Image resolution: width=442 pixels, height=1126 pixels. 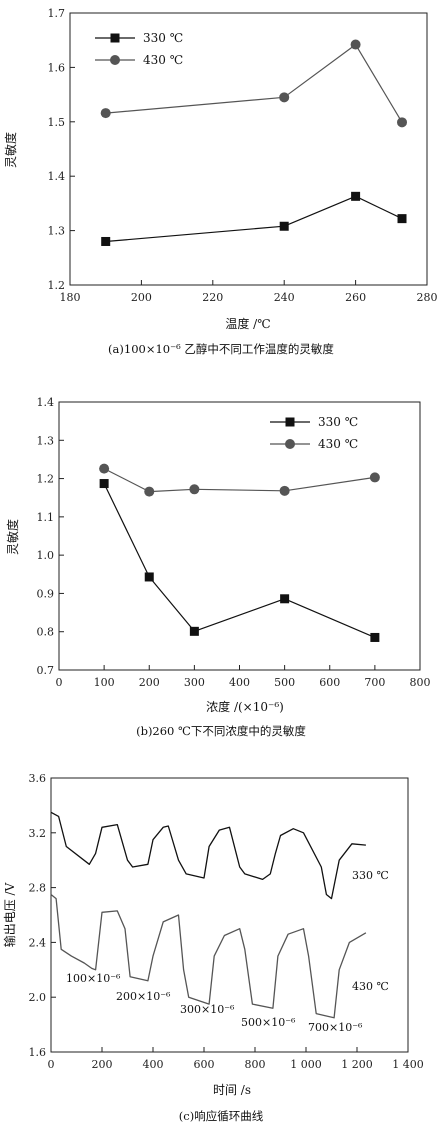 What do you see at coordinates (70, 297) in the screenshot?
I see `x-tick-label: 180` at bounding box center [70, 297].